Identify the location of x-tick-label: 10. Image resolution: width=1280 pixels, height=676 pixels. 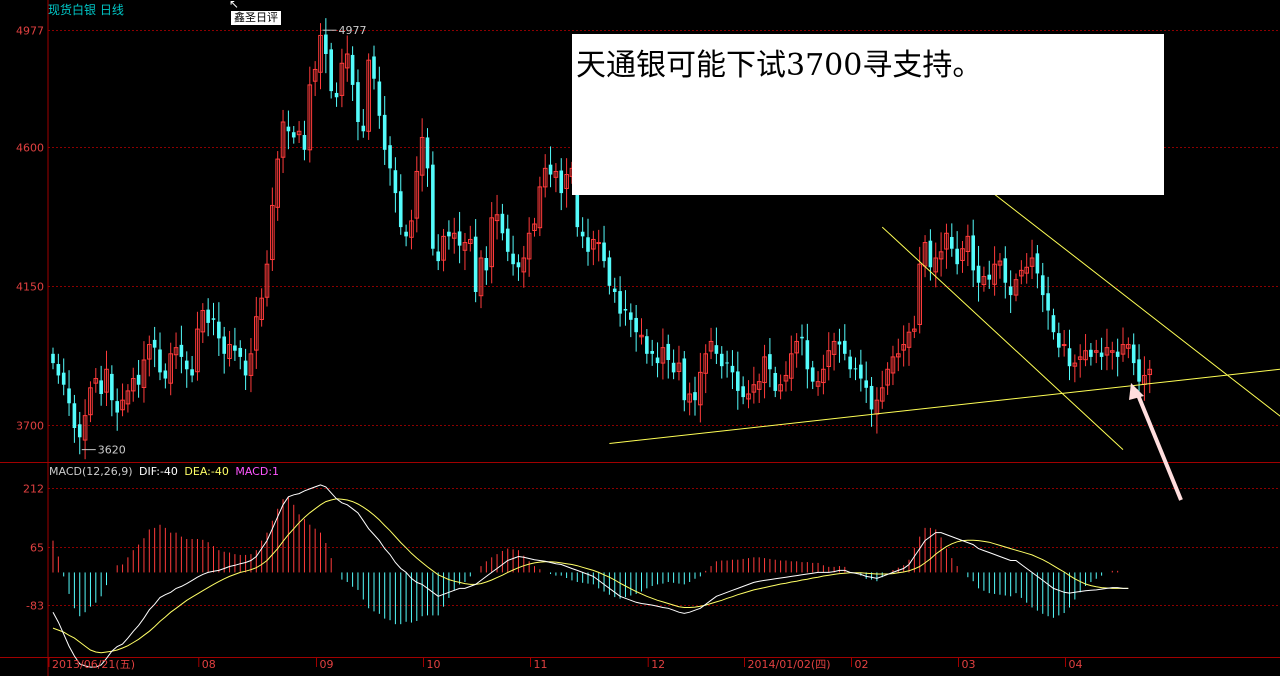
(434, 664).